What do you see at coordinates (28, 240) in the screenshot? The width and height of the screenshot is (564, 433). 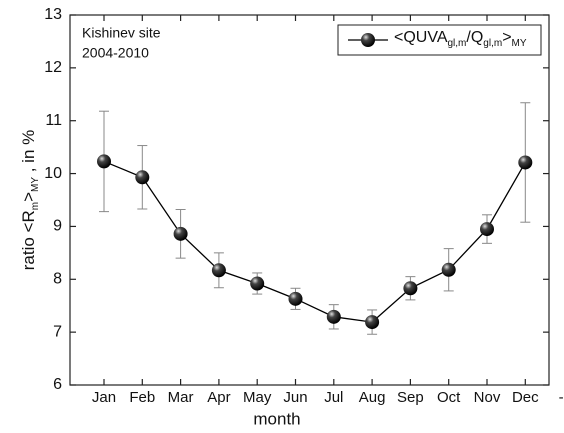 I see `text-part: ratio <R` at bounding box center [28, 240].